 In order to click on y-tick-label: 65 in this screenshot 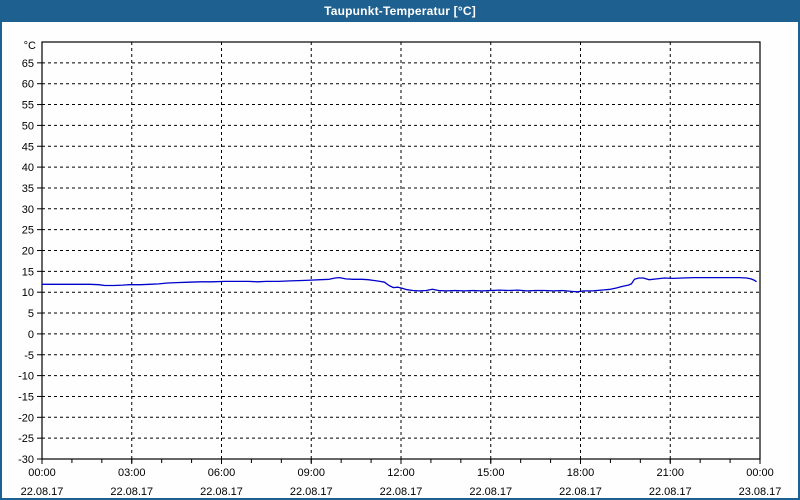, I will do `click(28, 64)`.